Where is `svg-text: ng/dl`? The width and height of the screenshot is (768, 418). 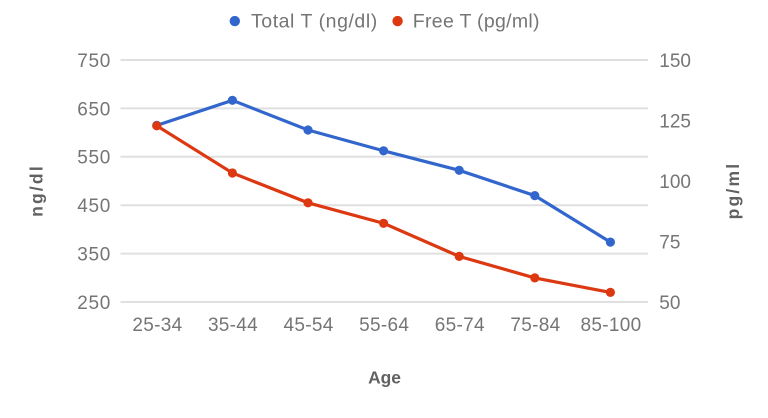
svg-text: ng/dl is located at coordinates (37, 190).